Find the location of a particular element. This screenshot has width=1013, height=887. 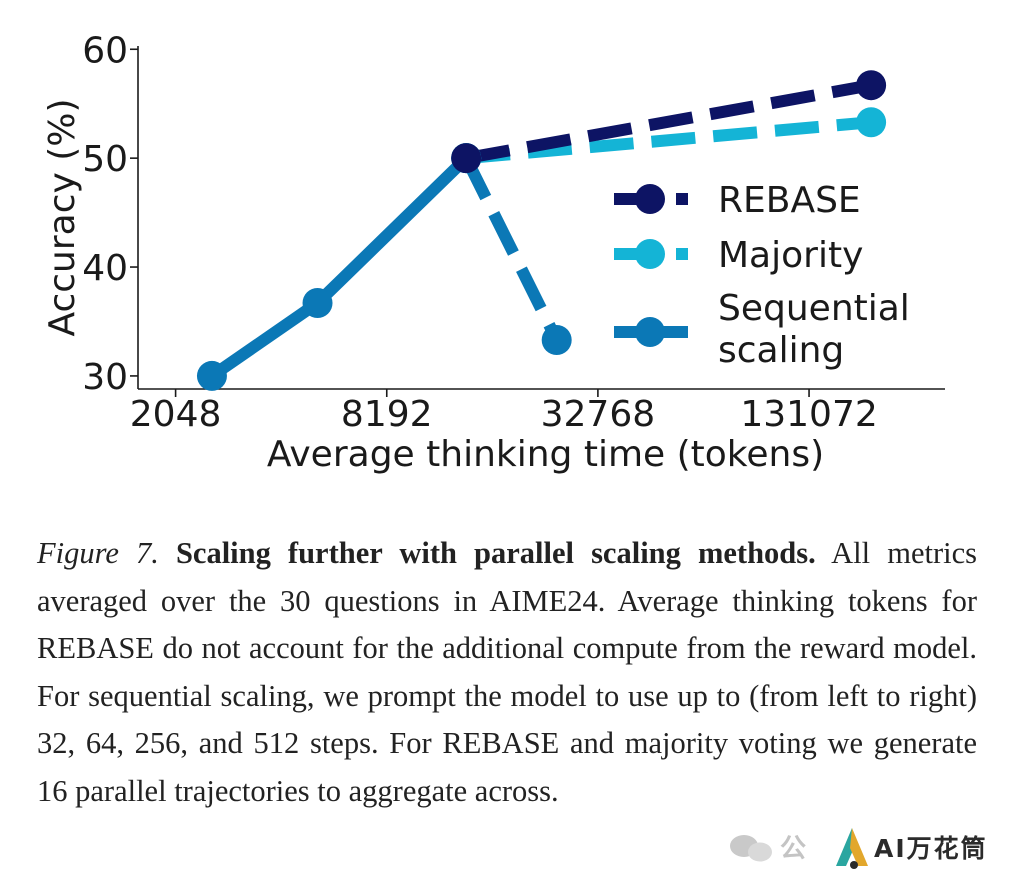

x-ticks: 2048 8192 32768 131072 is located at coordinates (504, 412).